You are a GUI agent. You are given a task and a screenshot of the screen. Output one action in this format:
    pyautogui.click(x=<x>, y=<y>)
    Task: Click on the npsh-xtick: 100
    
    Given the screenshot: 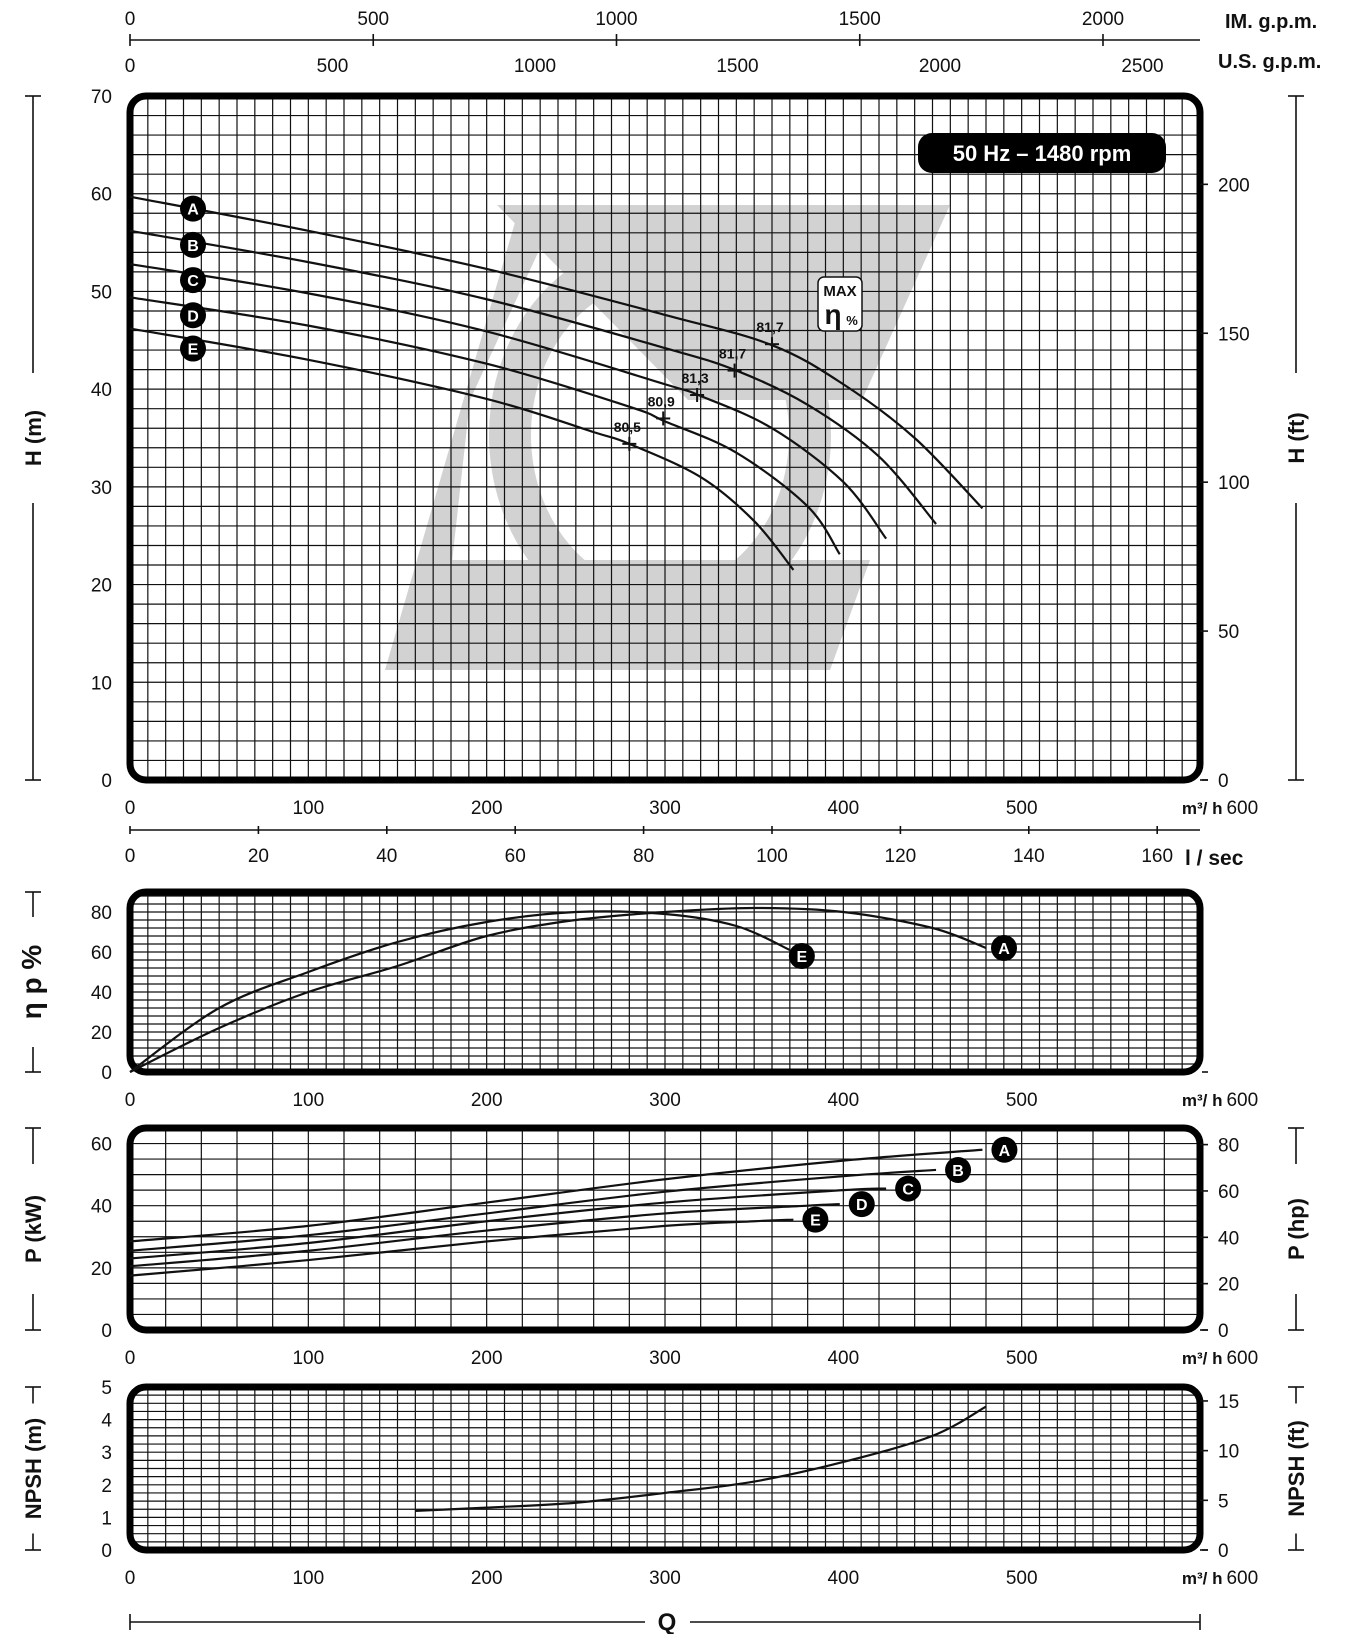 What is the action you would take?
    pyautogui.click(x=308, y=1578)
    